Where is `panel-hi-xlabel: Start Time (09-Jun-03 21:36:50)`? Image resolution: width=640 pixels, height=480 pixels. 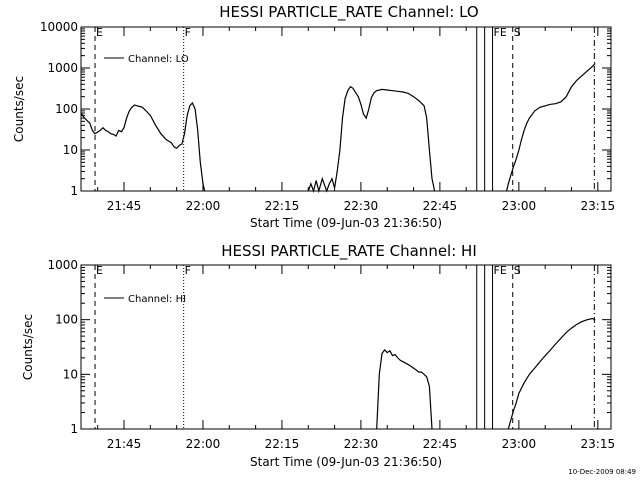
panel-hi-xlabel: Start Time (09-Jun-03 21:36:50) is located at coordinates (346, 462).